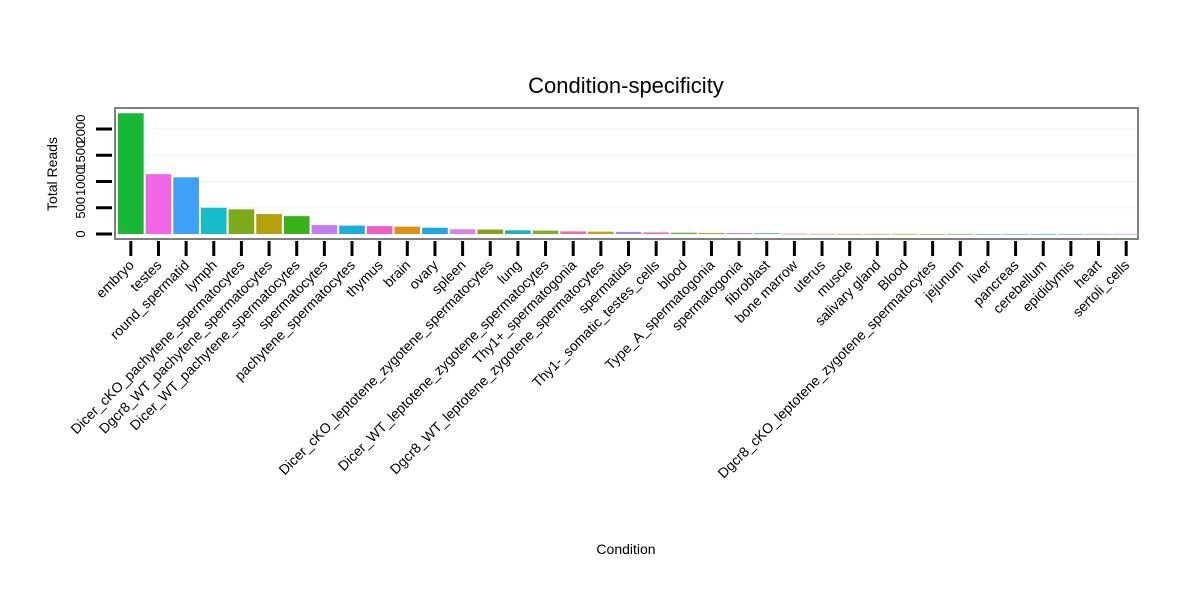 The width and height of the screenshot is (1200, 600). What do you see at coordinates (518, 232) in the screenshot?
I see `bar-lung` at bounding box center [518, 232].